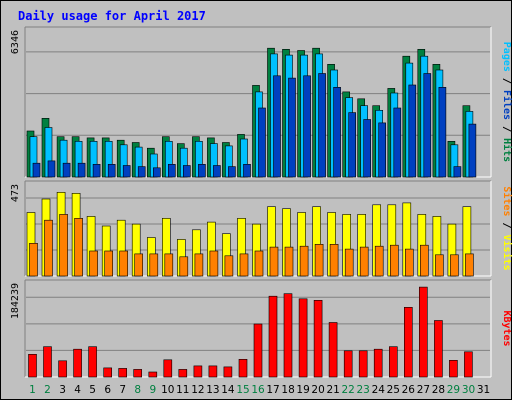  I want to click on side-label-part: /, so click(506, 81).